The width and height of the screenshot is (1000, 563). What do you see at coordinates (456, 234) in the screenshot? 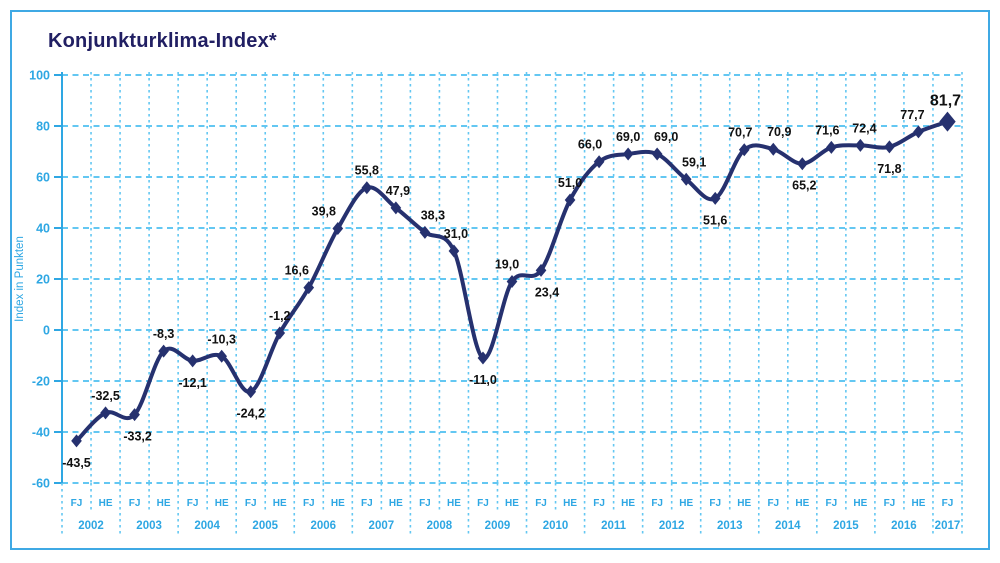
I see `data-point-label: 31,0` at bounding box center [456, 234].